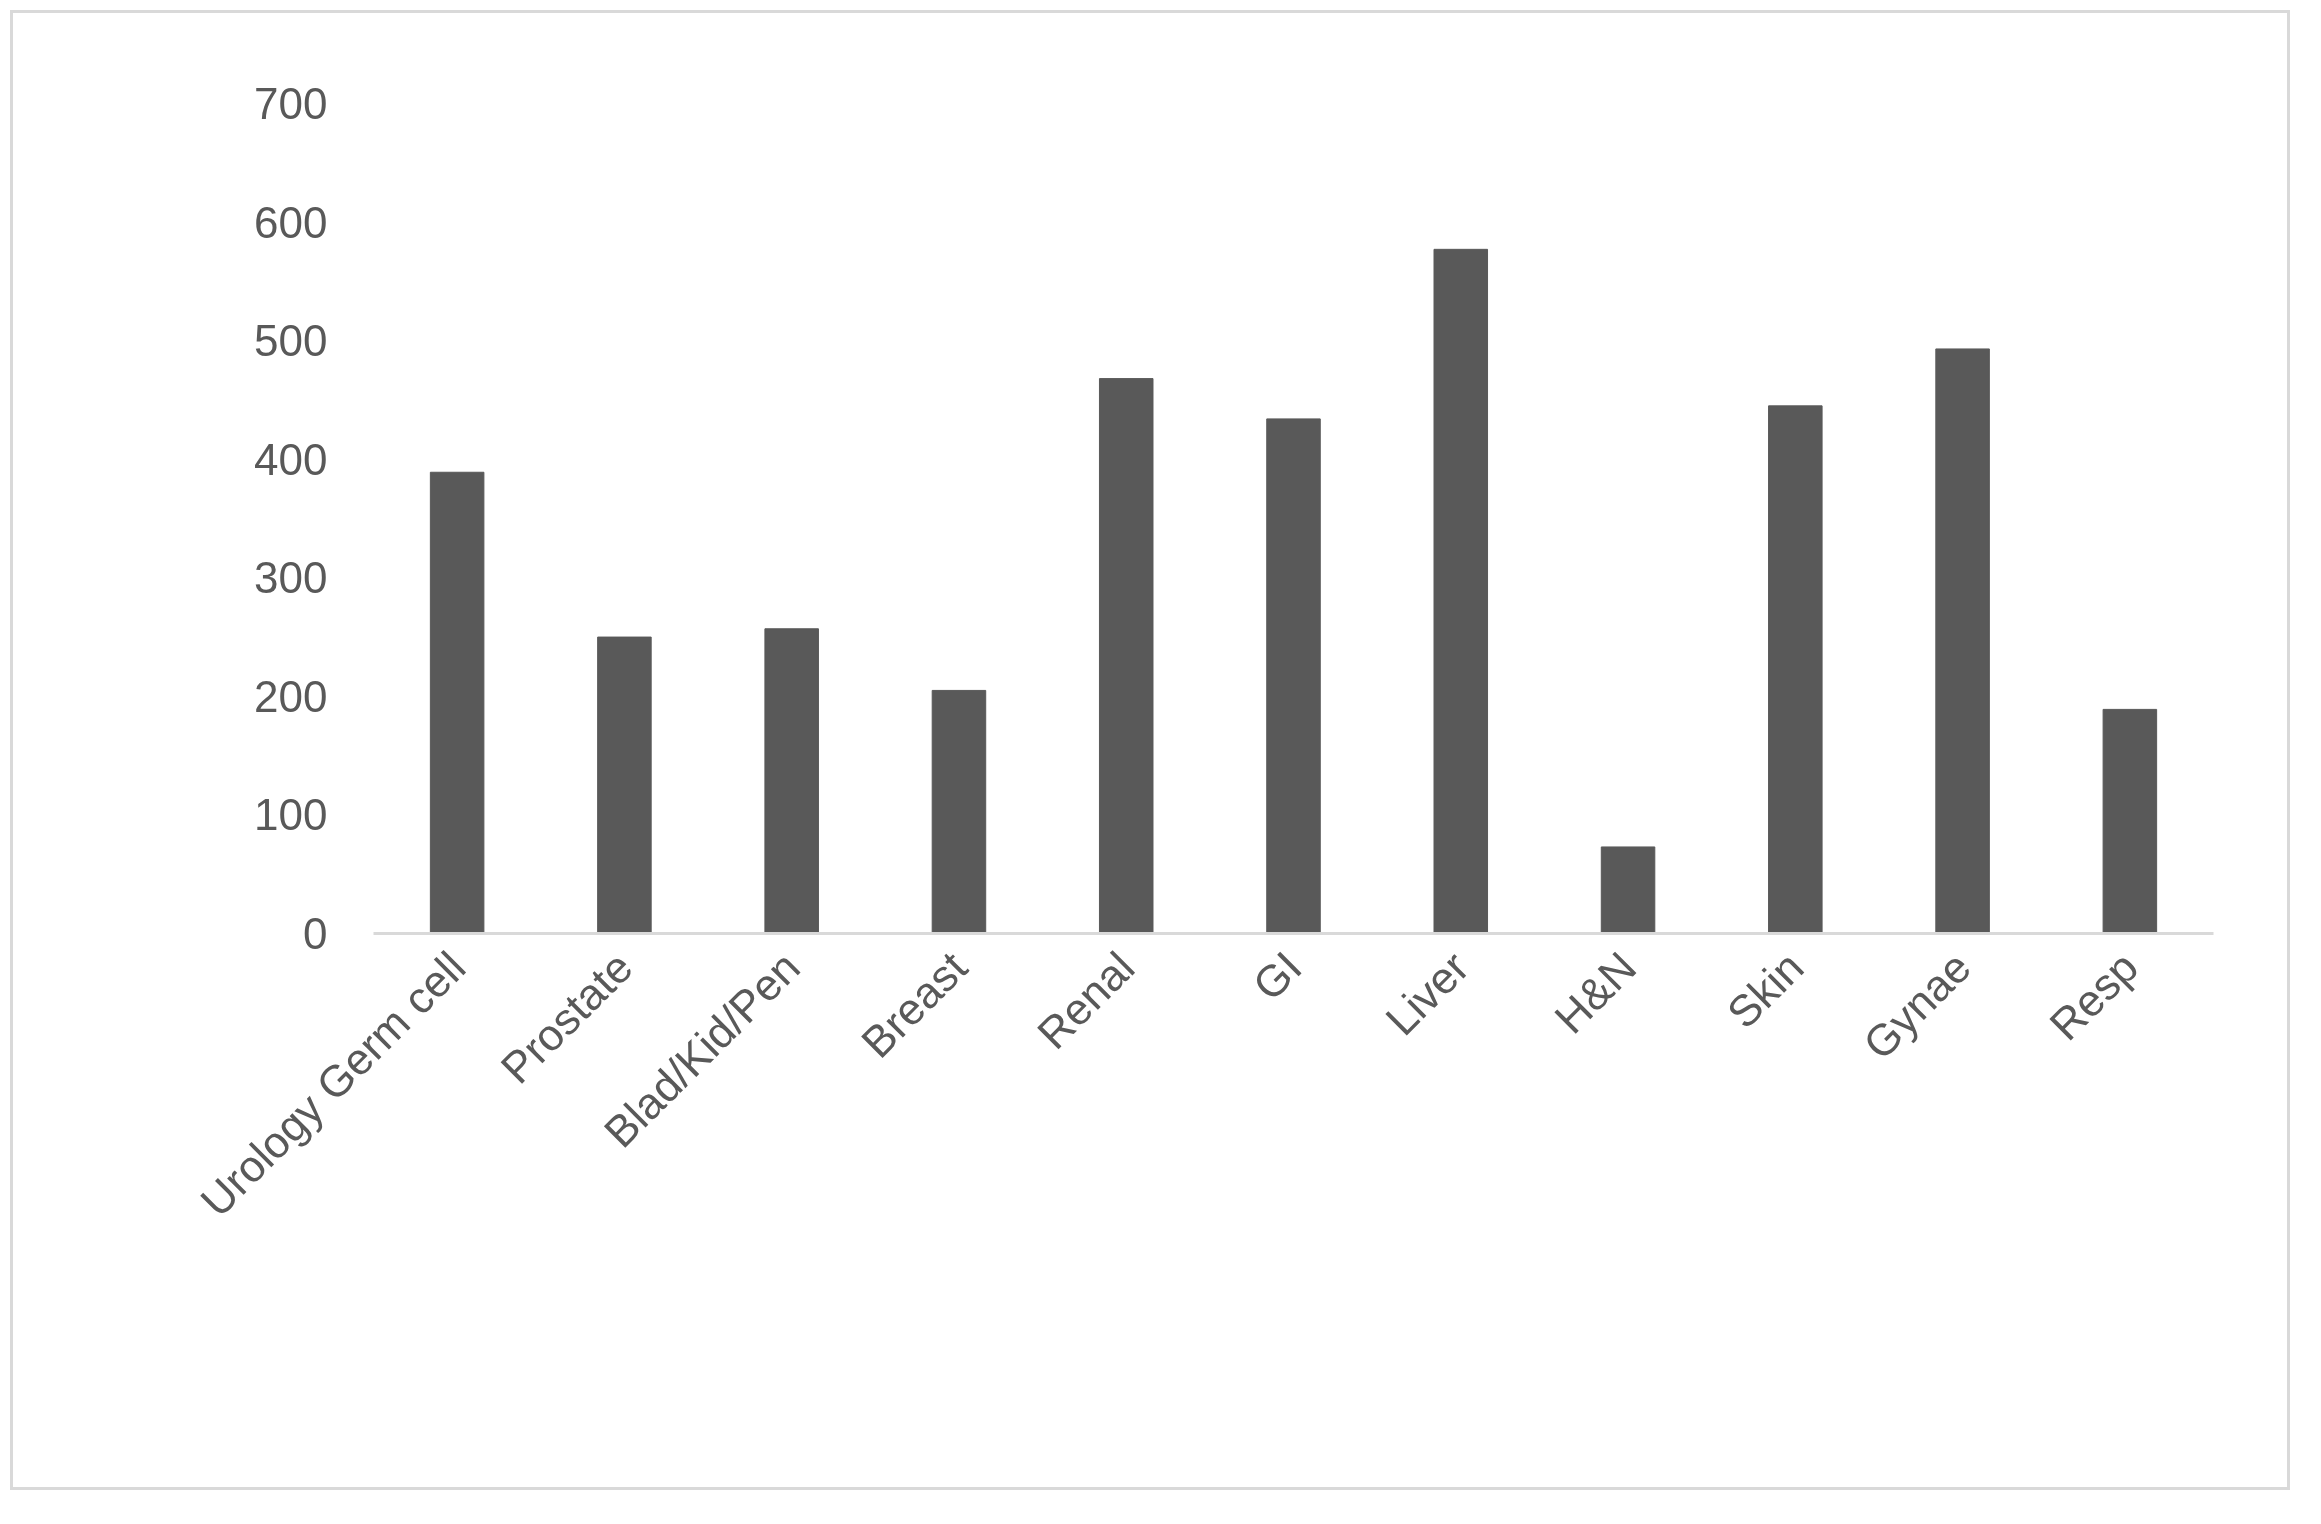 This screenshot has width=2321, height=1524. Describe the element at coordinates (291, 103) in the screenshot. I see `y-tick-label: 700` at that location.